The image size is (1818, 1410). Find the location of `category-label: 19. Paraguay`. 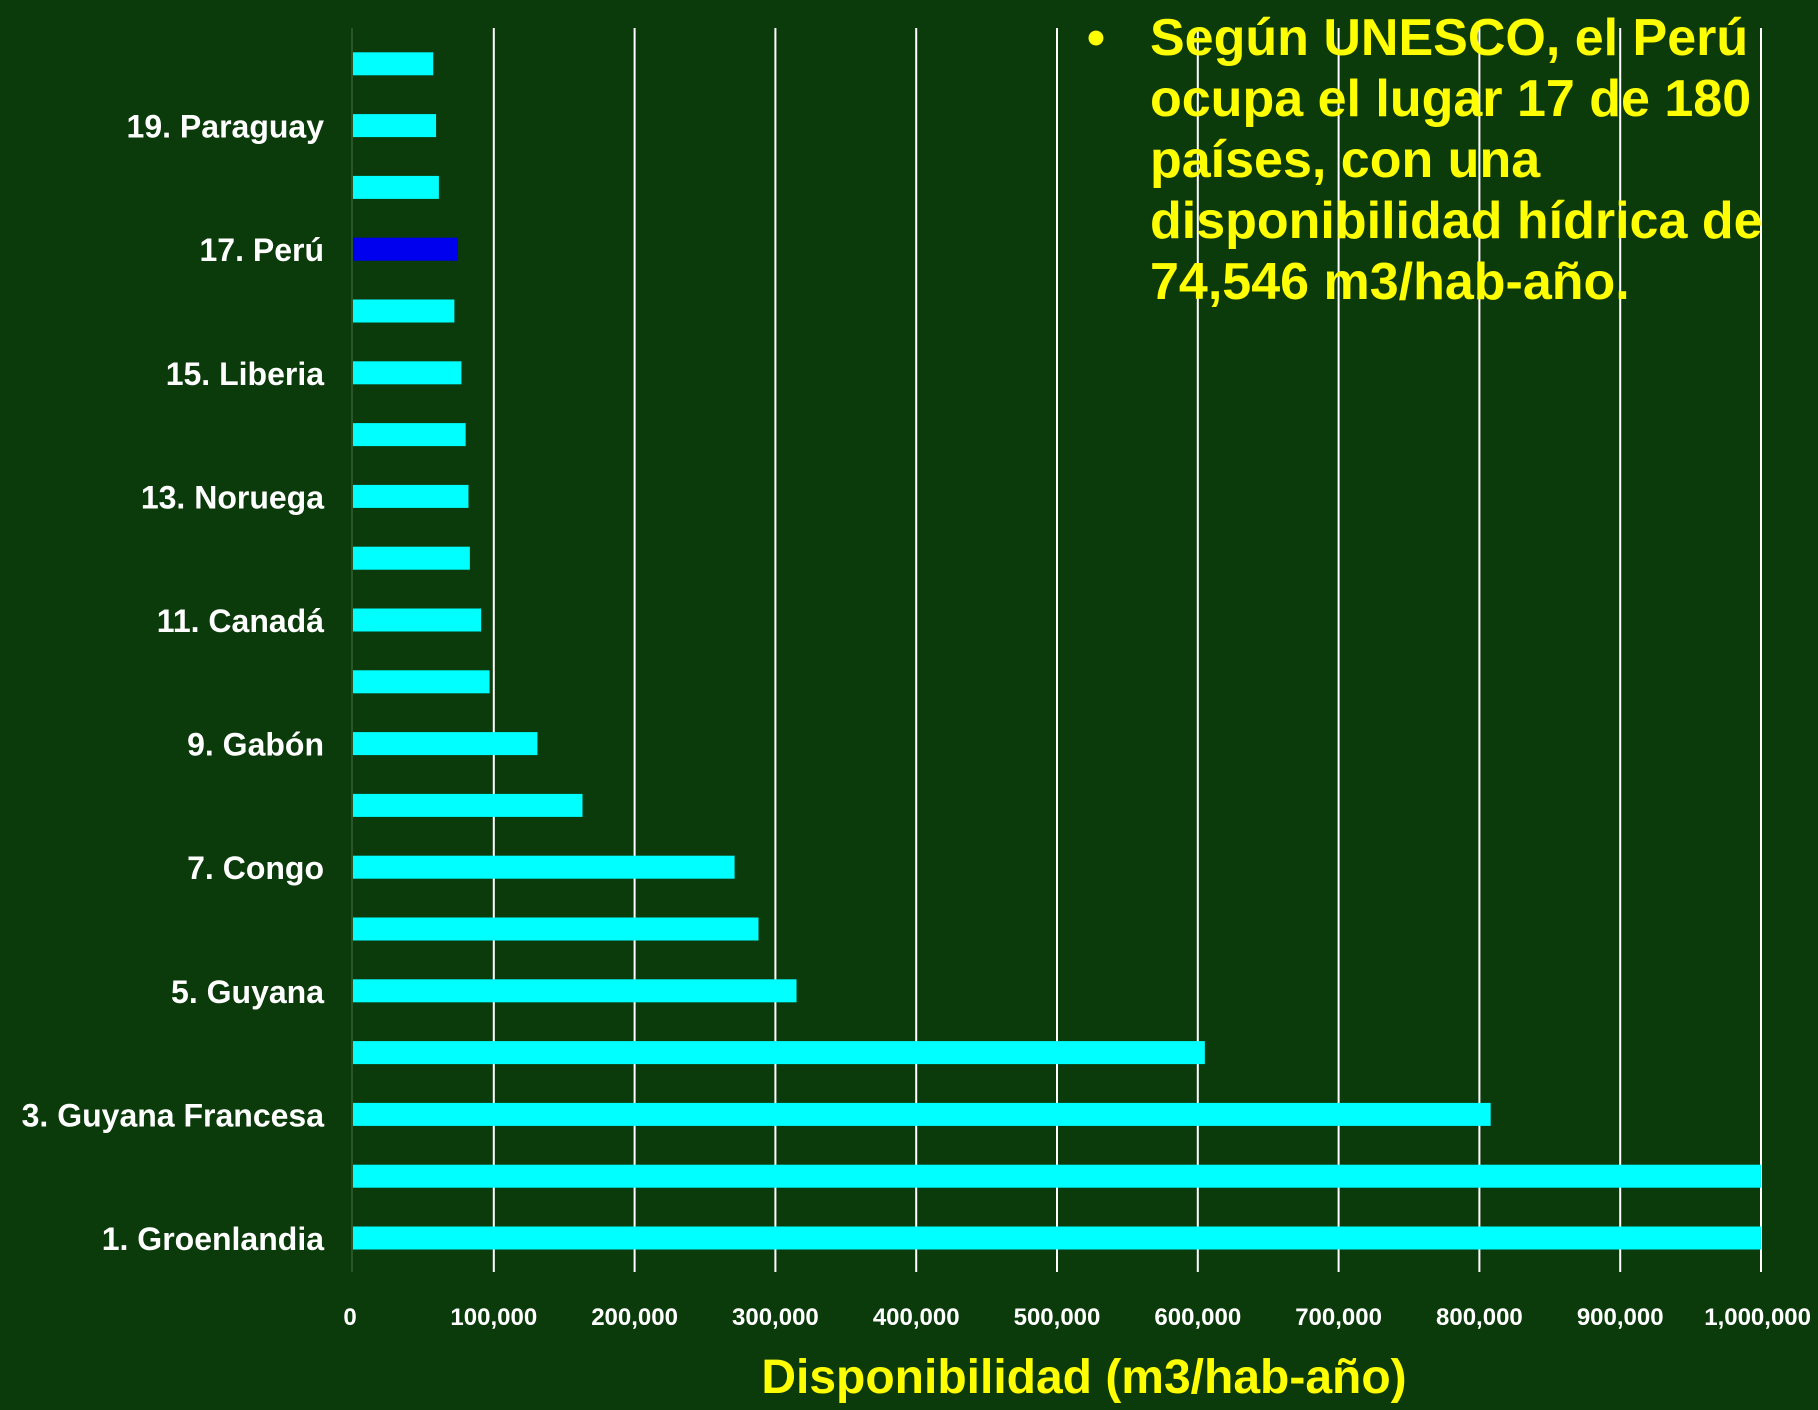

category-label: 19. Paraguay is located at coordinates (226, 127).